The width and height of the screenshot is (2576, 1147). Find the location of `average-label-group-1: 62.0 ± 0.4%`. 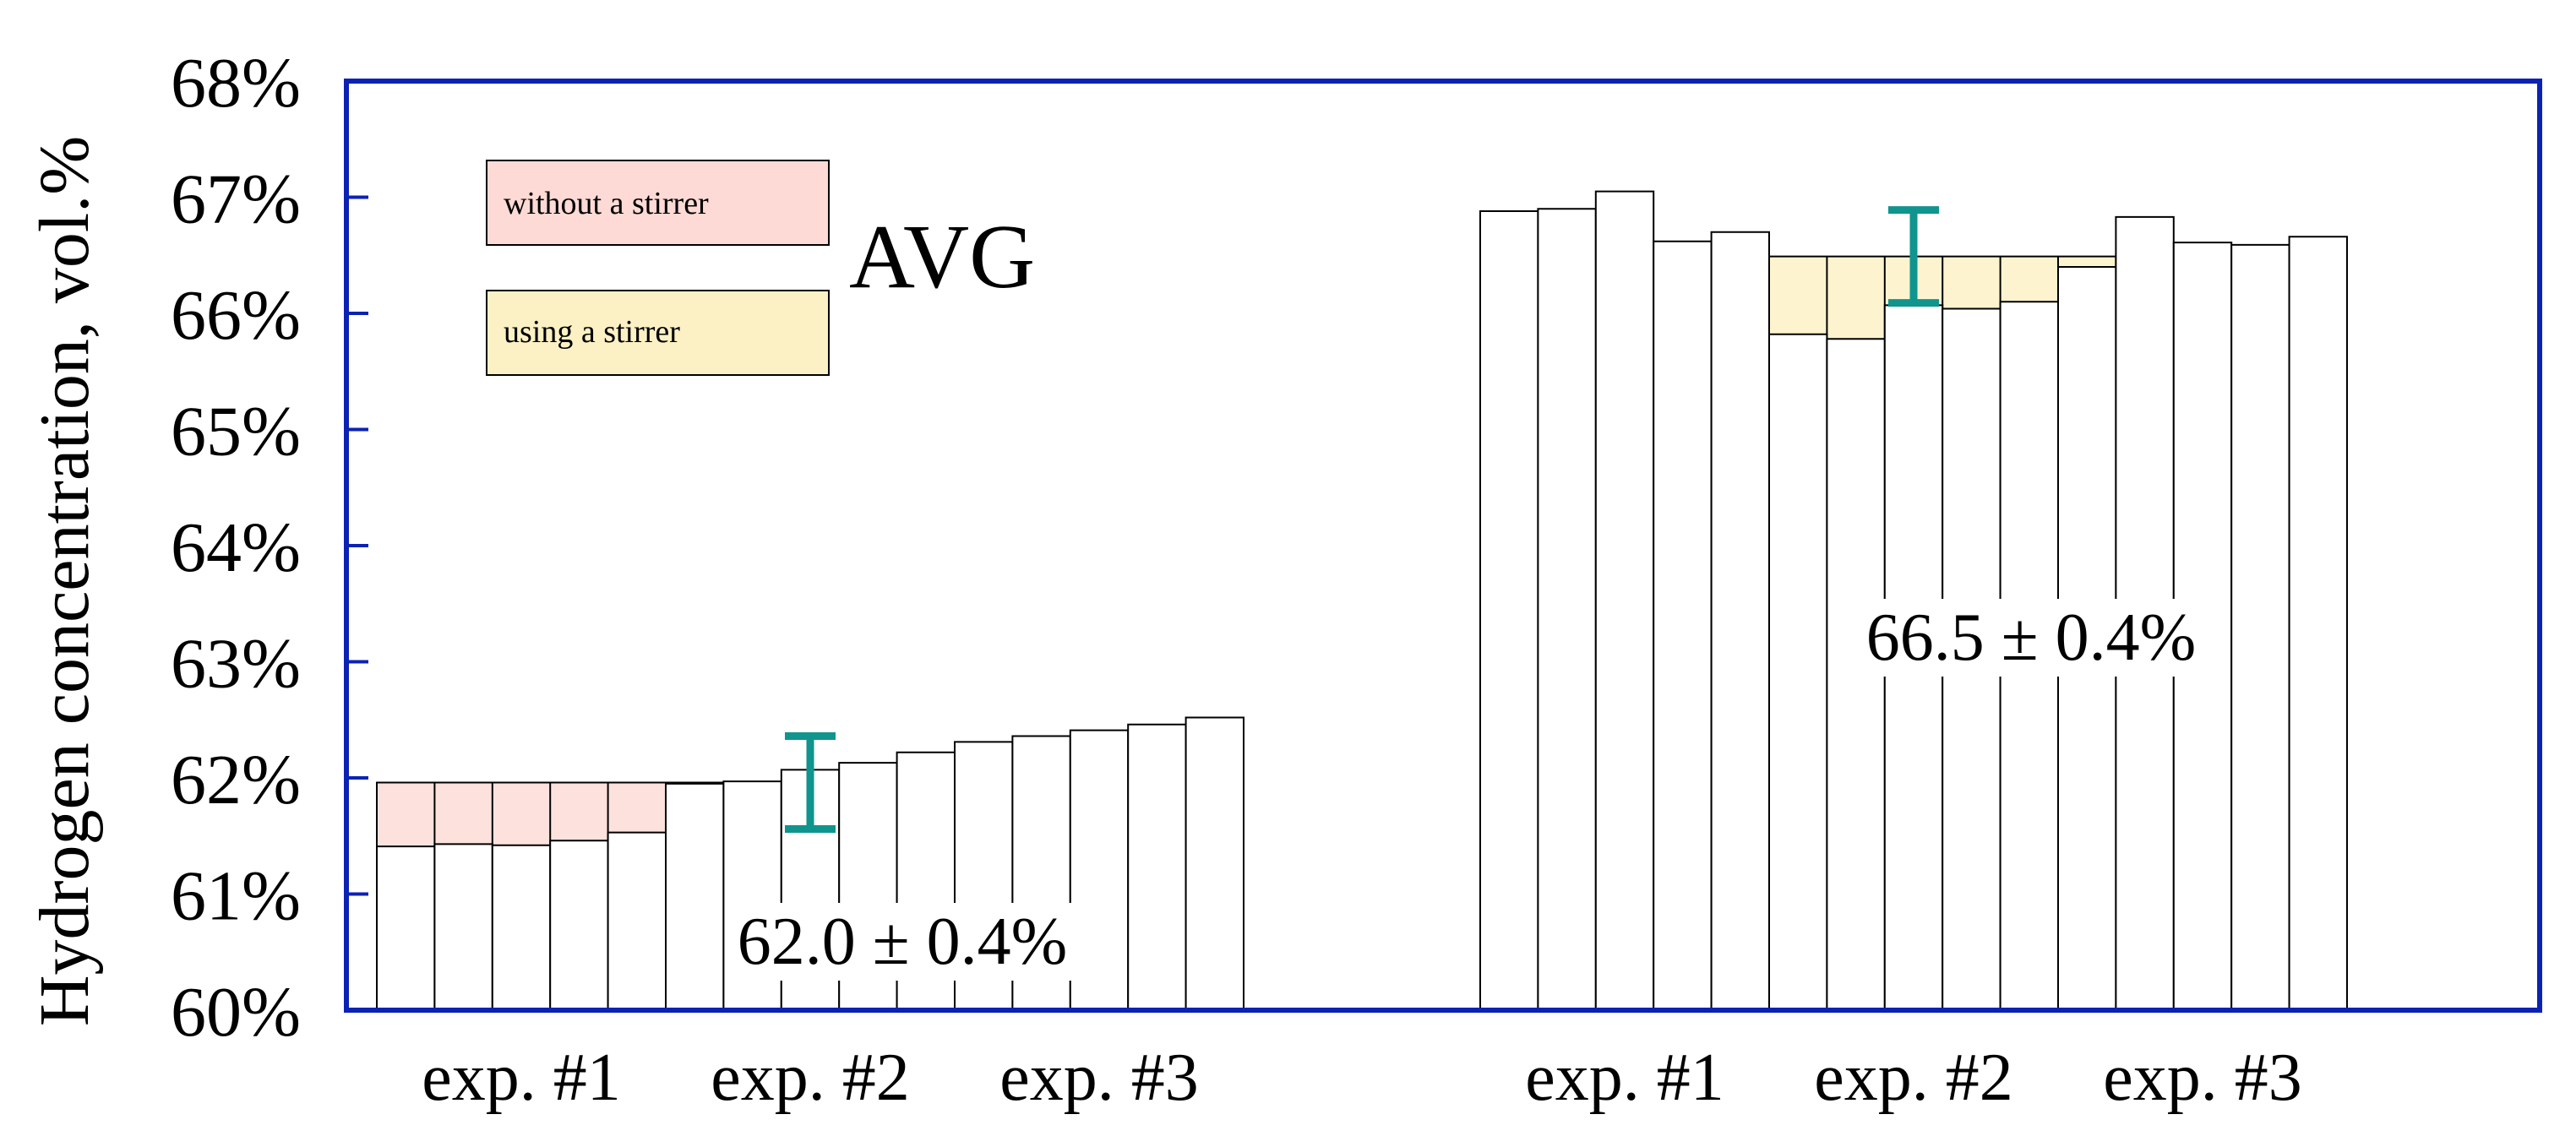

average-label-group-1: 62.0 ± 0.4% is located at coordinates (902, 942).